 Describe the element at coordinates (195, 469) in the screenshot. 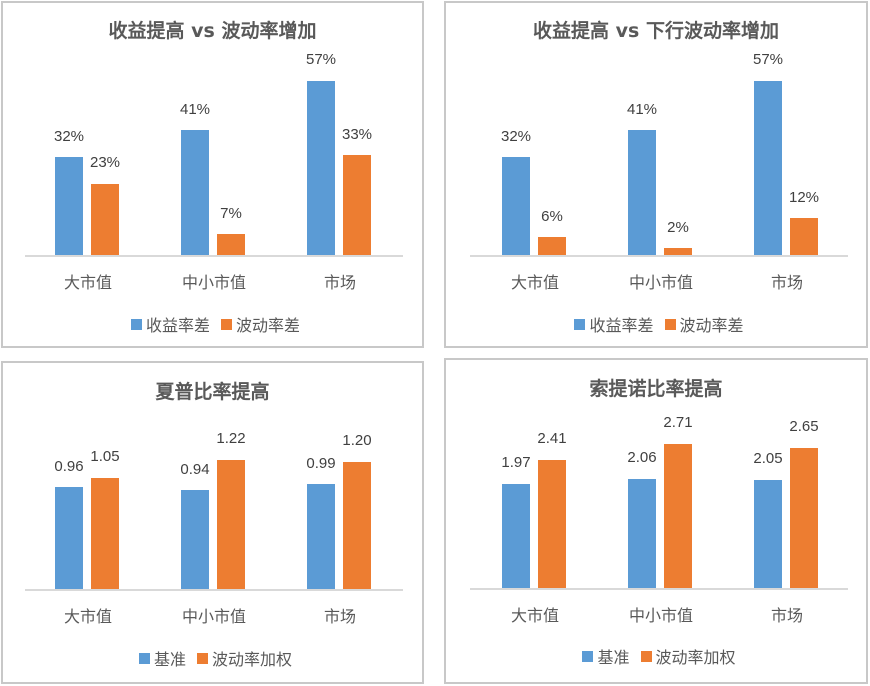

I see `data-label: 0.94` at that location.